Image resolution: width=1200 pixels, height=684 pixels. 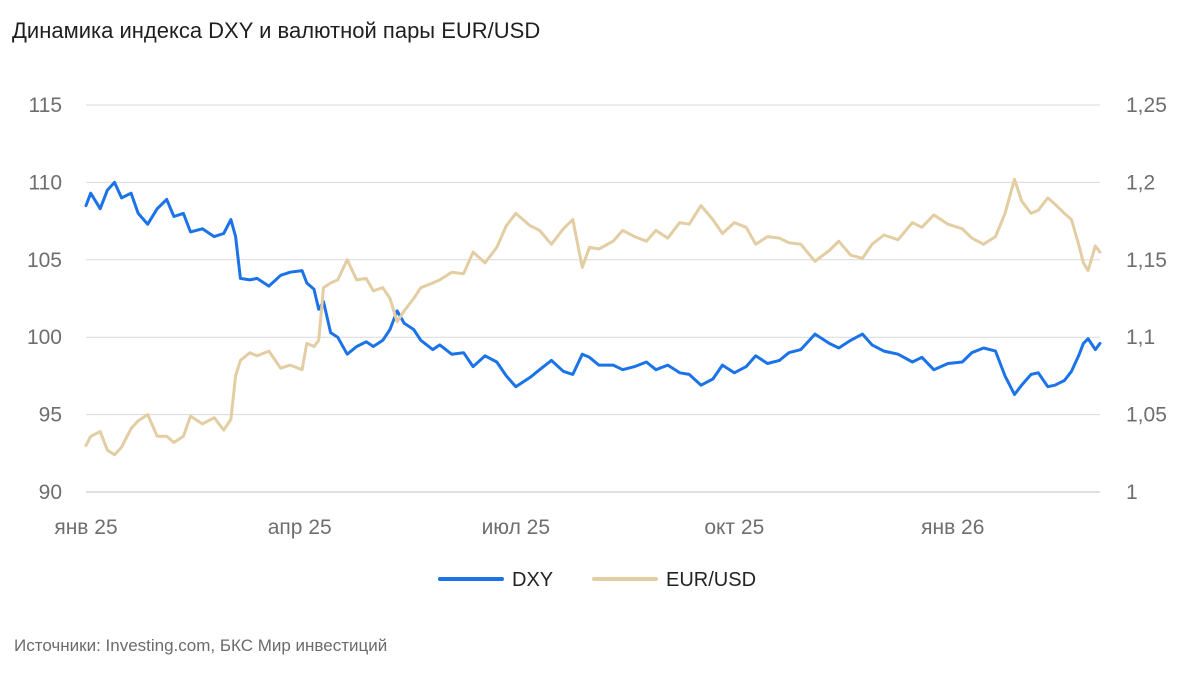 I want to click on left-tick-label: 95, so click(x=50, y=415).